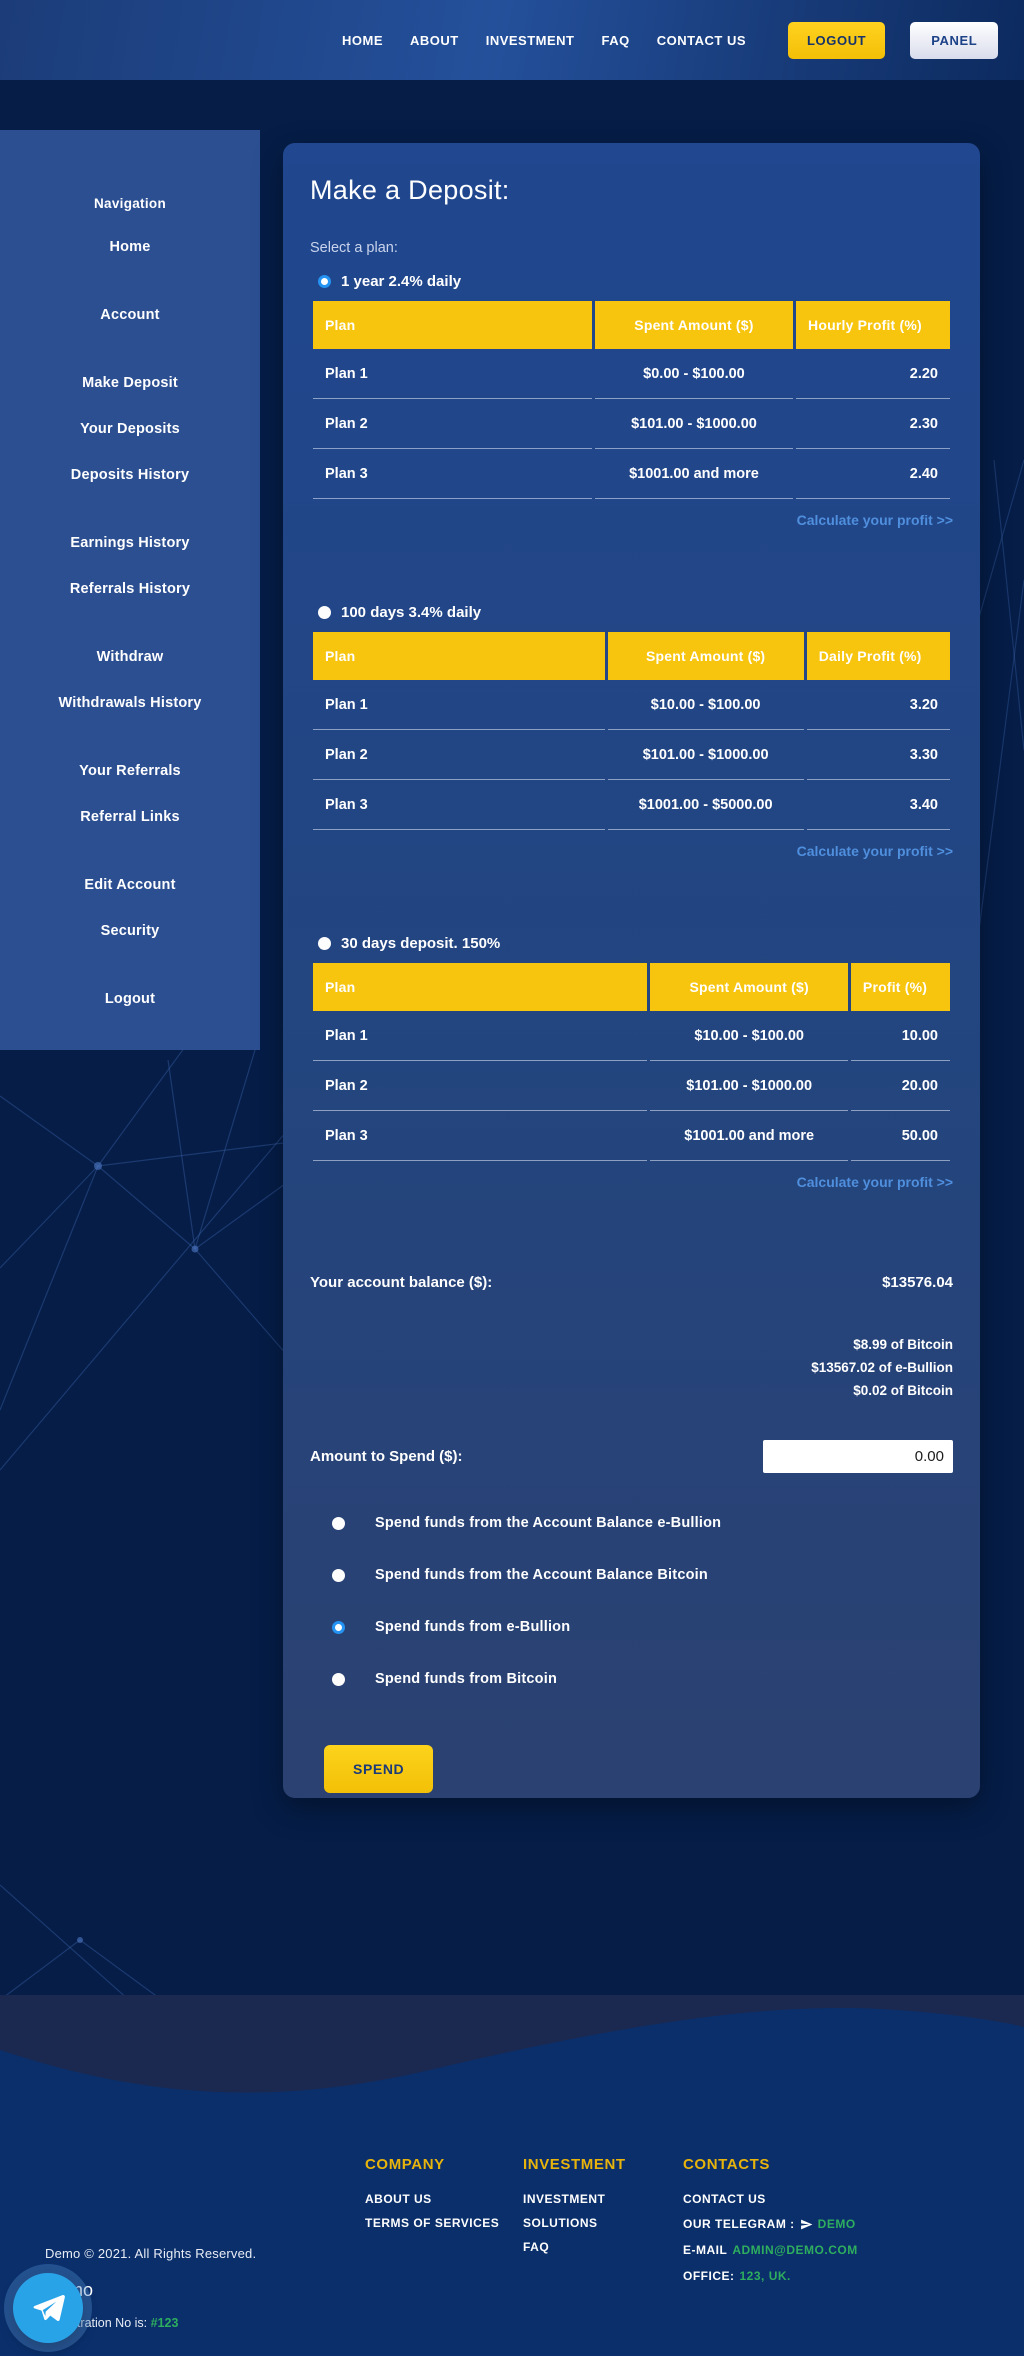 The image size is (1024, 2356). Describe the element at coordinates (694, 374) in the screenshot. I see `cell-amount: $0.00 - $100.00` at that location.